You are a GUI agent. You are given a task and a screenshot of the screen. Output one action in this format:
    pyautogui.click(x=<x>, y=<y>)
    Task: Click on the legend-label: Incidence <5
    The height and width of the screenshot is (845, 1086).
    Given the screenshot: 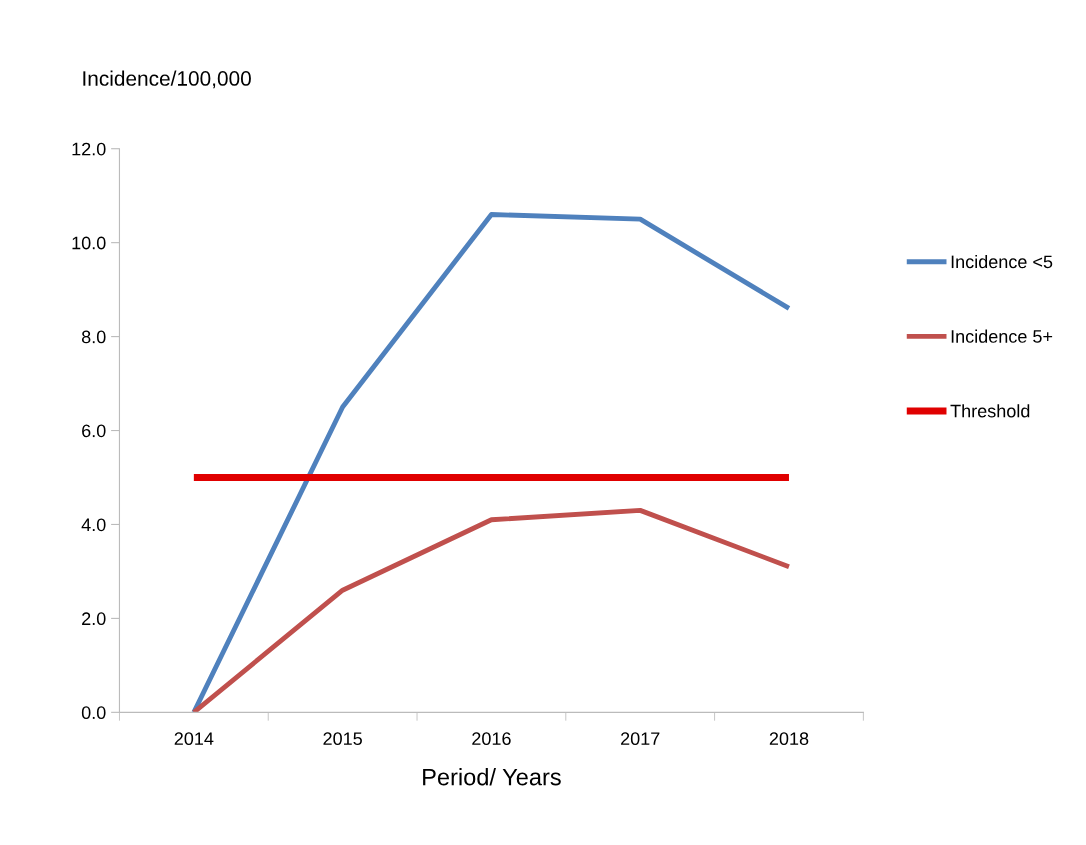 What is the action you would take?
    pyautogui.click(x=1002, y=261)
    